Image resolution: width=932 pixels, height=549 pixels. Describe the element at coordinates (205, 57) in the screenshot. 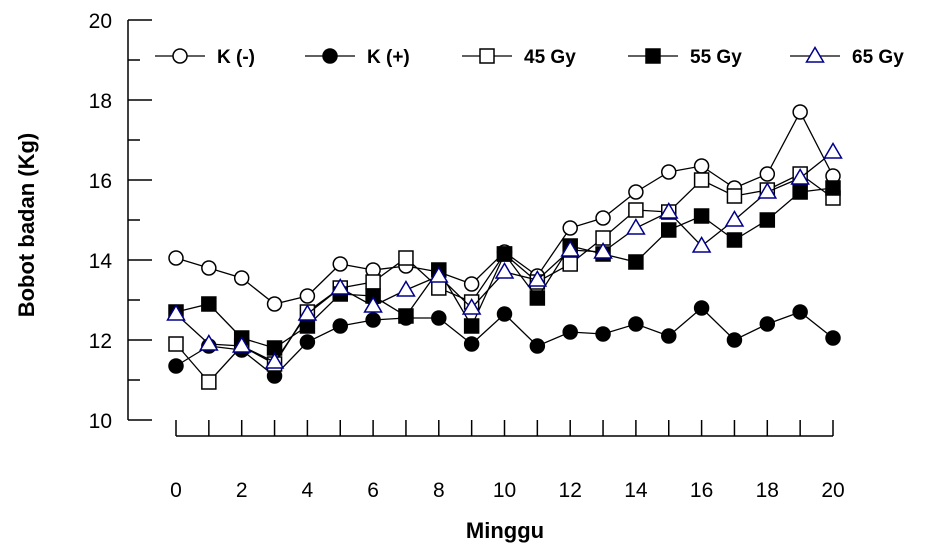

I see `legend-entry: K (-)` at that location.